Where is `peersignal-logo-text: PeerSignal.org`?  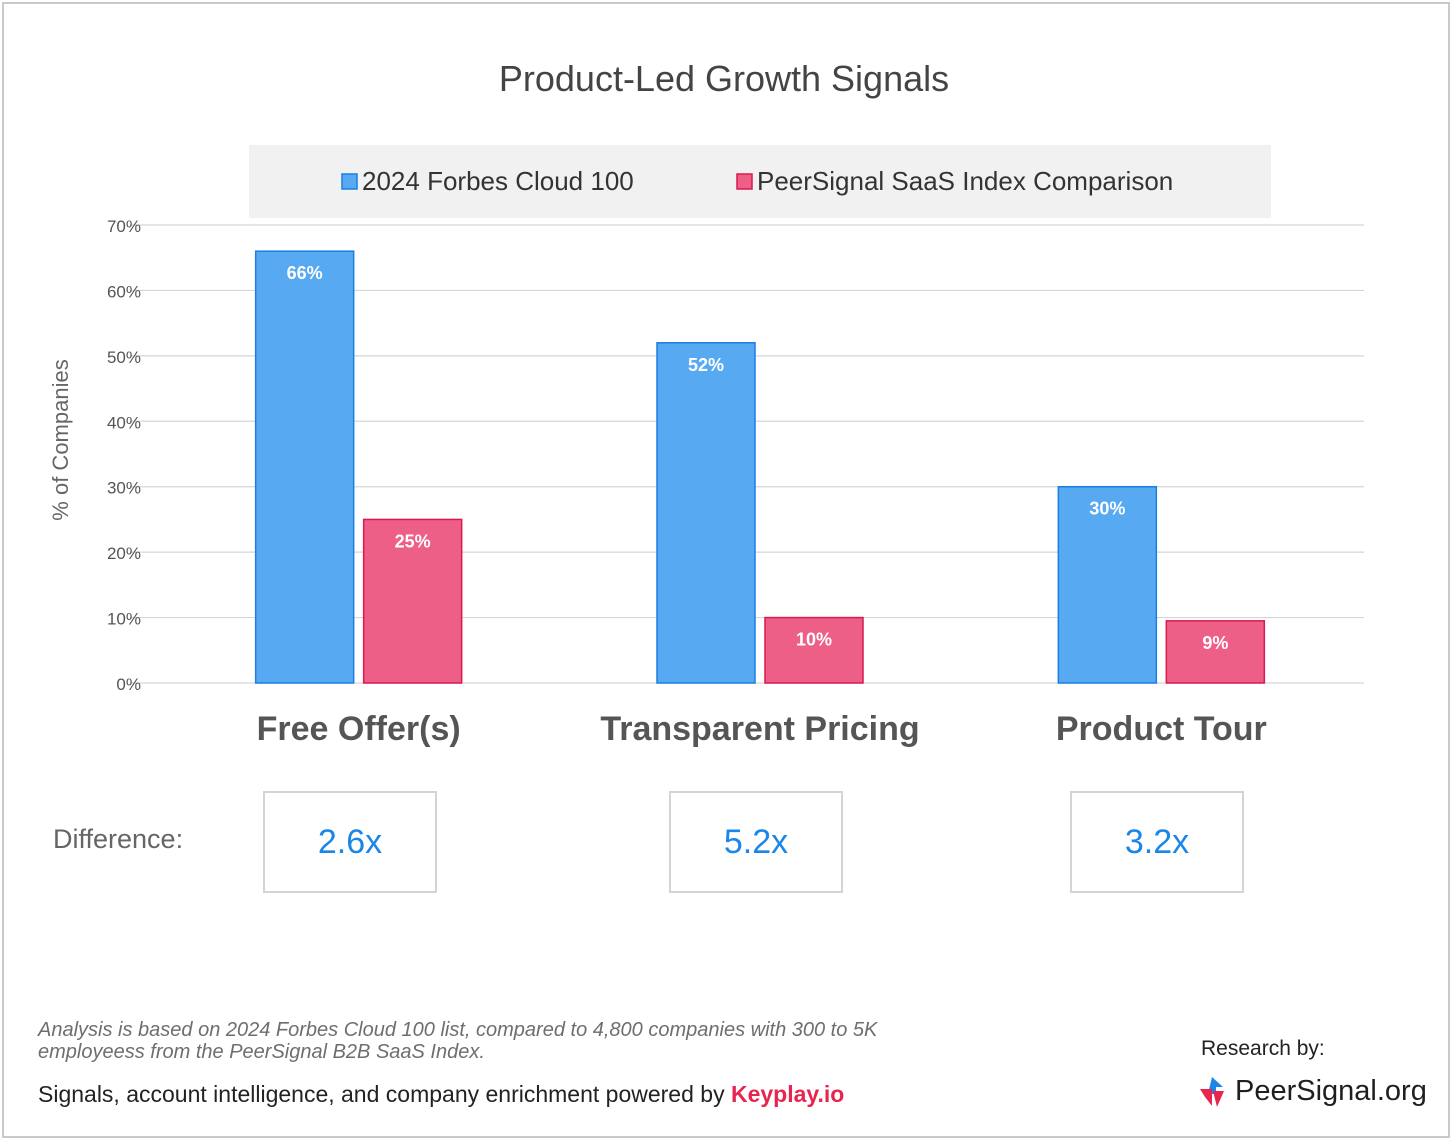
peersignal-logo-text: PeerSignal.org is located at coordinates (1331, 1091).